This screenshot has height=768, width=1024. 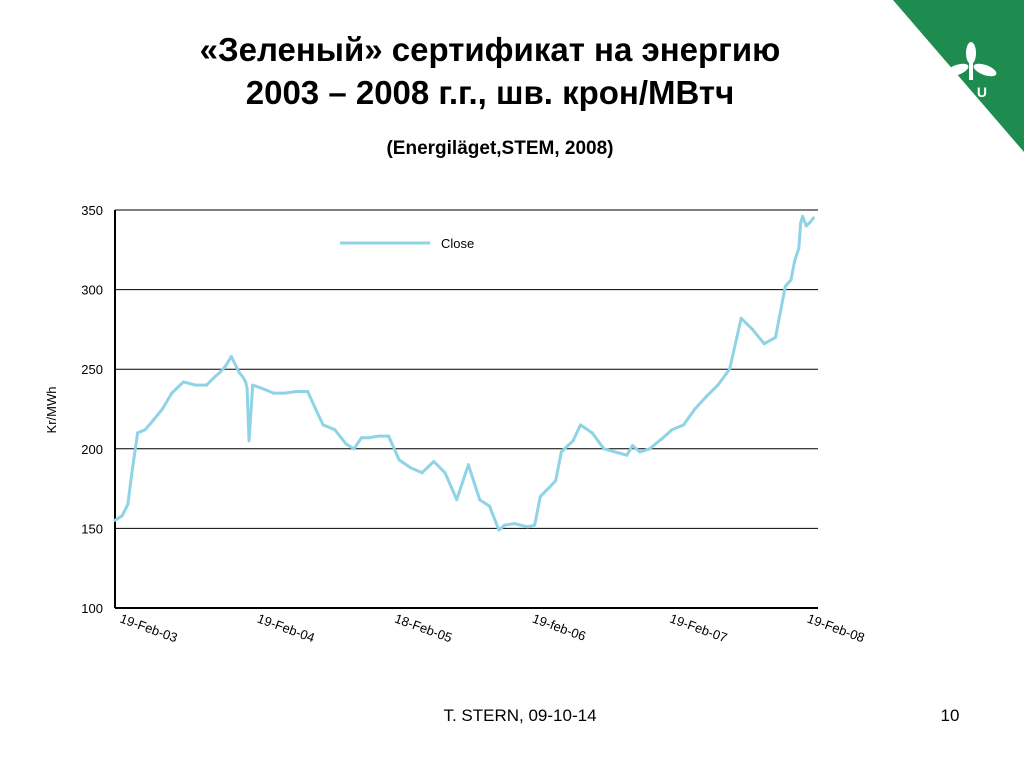 I want to click on x-tick-label: 19-Feb-08, so click(x=835, y=628).